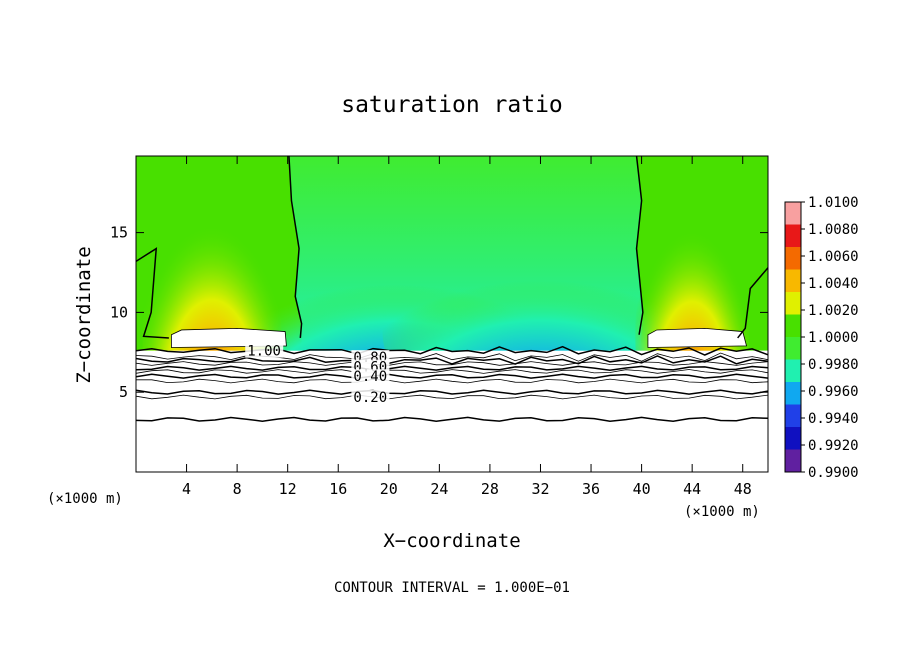  I want to click on x-tick-label: 12, so click(288, 489).